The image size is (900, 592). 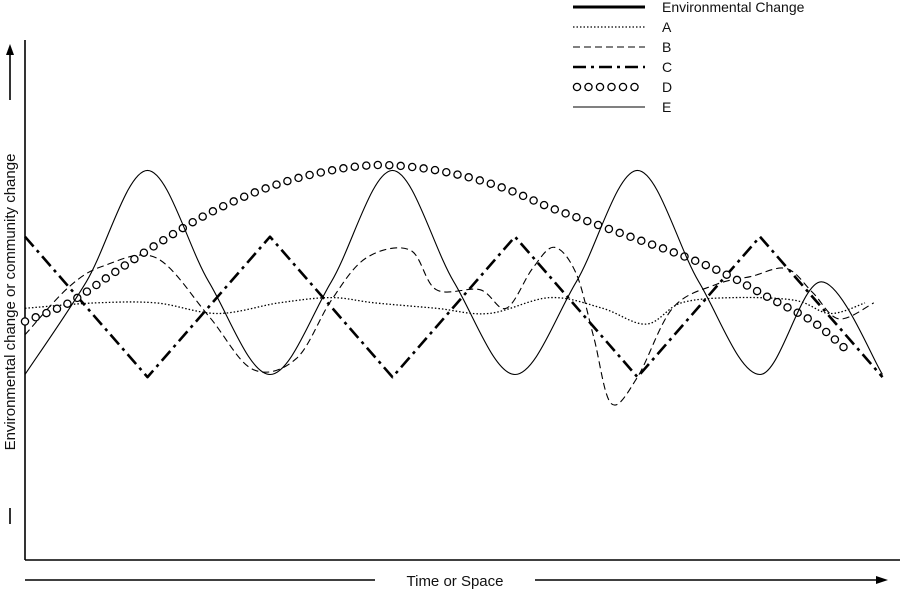 What do you see at coordinates (10, 302) in the screenshot?
I see `y-axis-label: Environmental change or community change` at bounding box center [10, 302].